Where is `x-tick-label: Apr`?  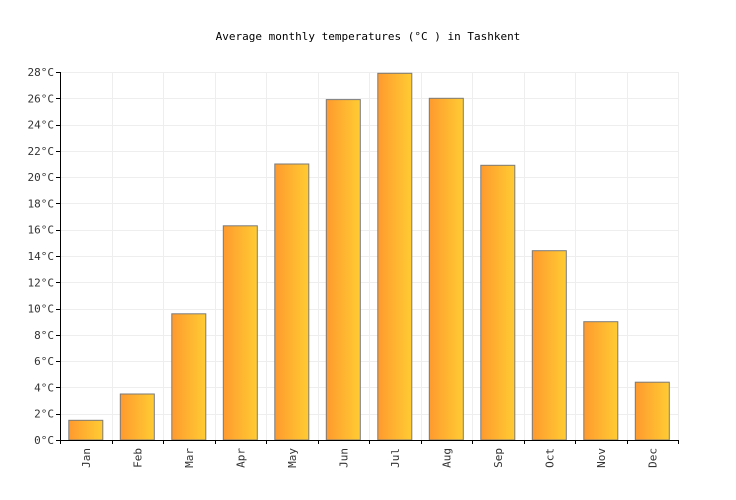
x-tick-label: Apr is located at coordinates (240, 458).